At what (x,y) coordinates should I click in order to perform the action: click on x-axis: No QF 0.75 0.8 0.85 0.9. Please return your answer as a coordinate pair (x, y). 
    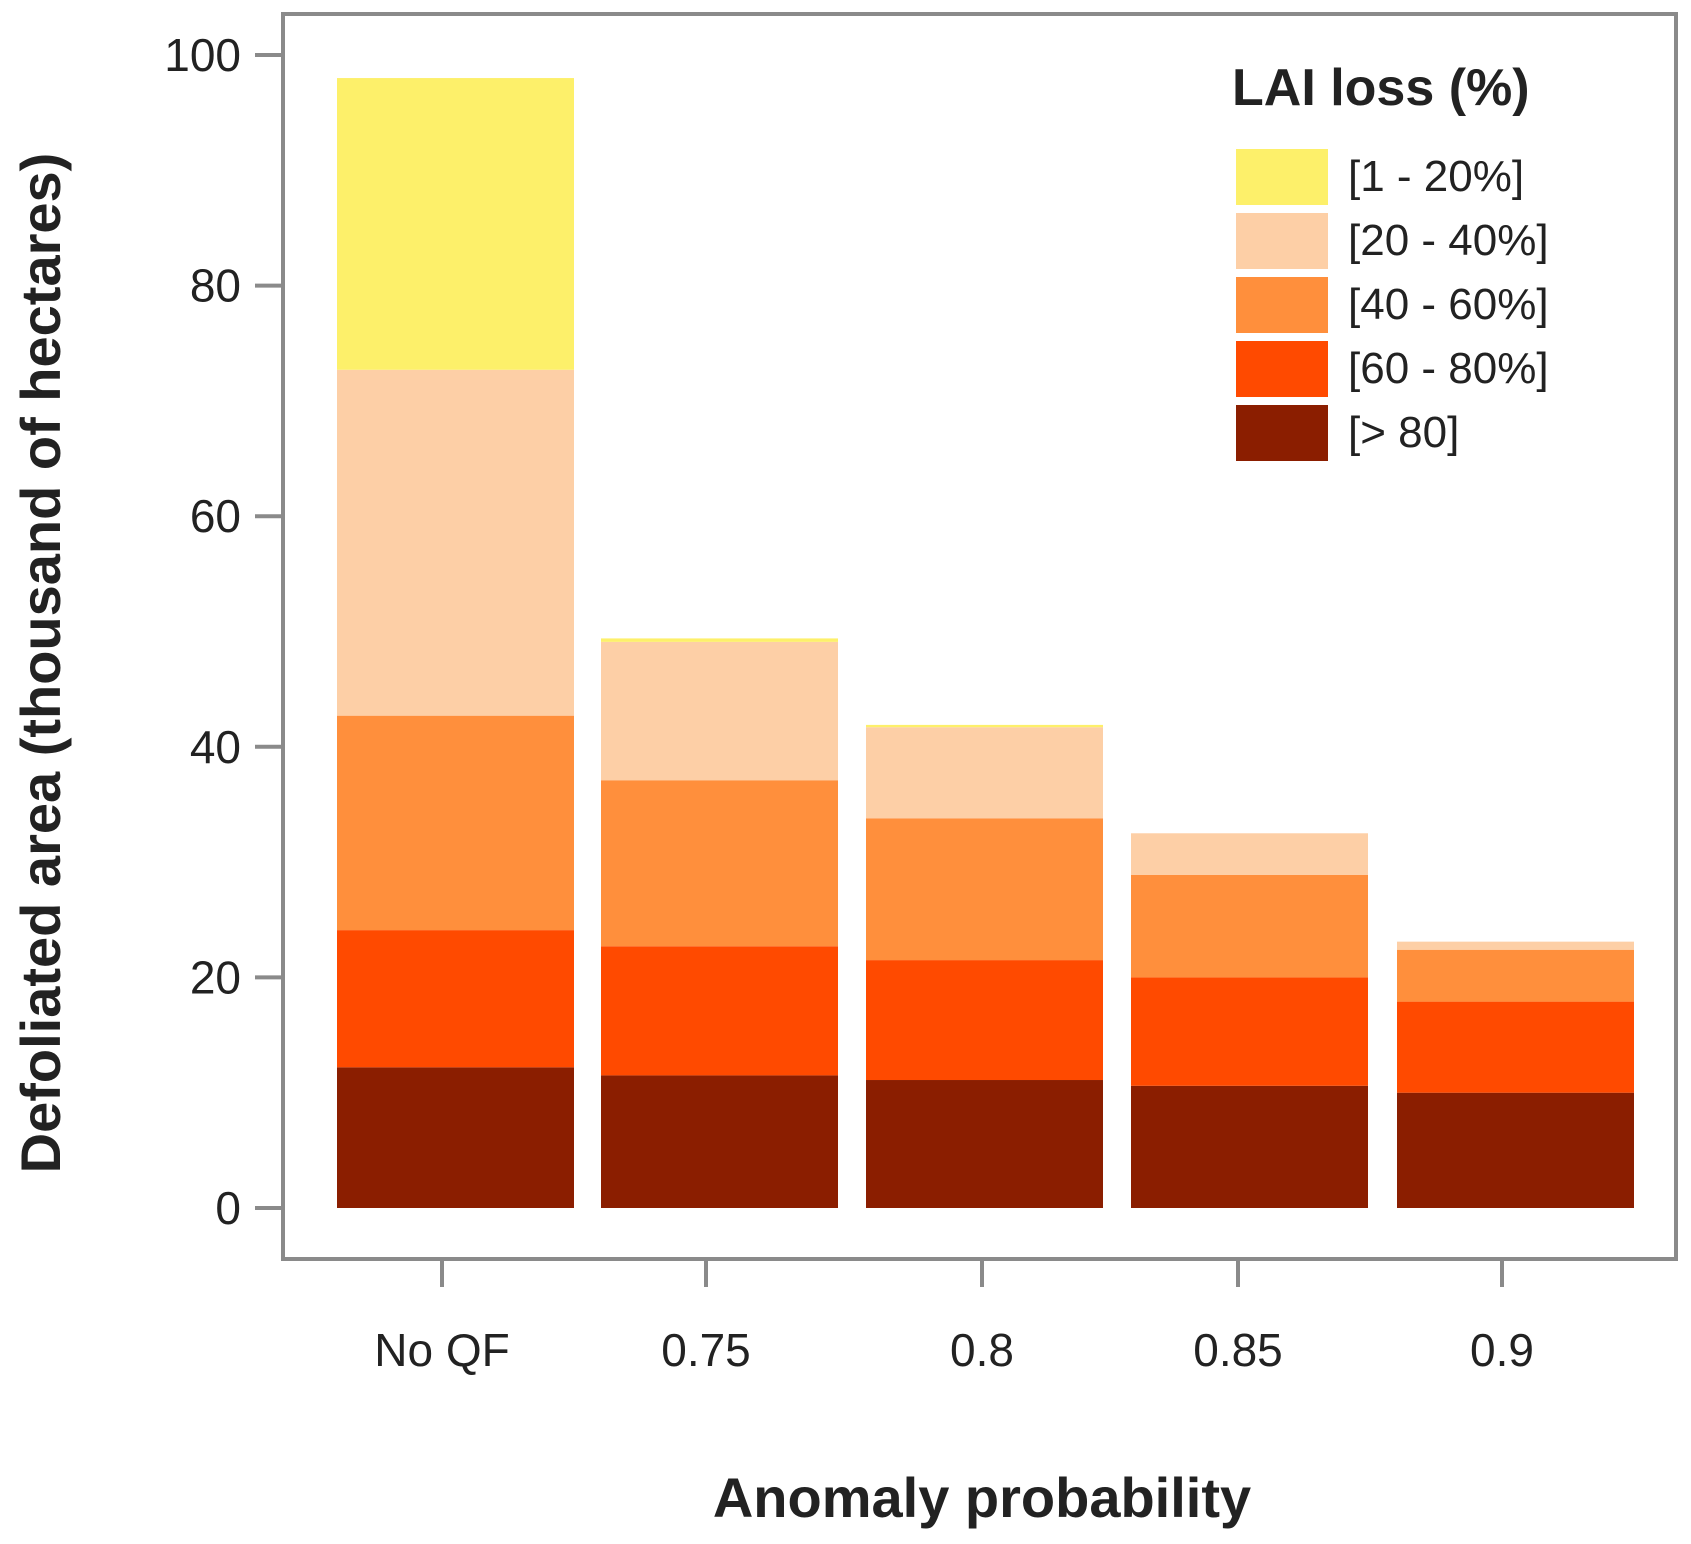
    Looking at the image, I should click on (954, 1317).